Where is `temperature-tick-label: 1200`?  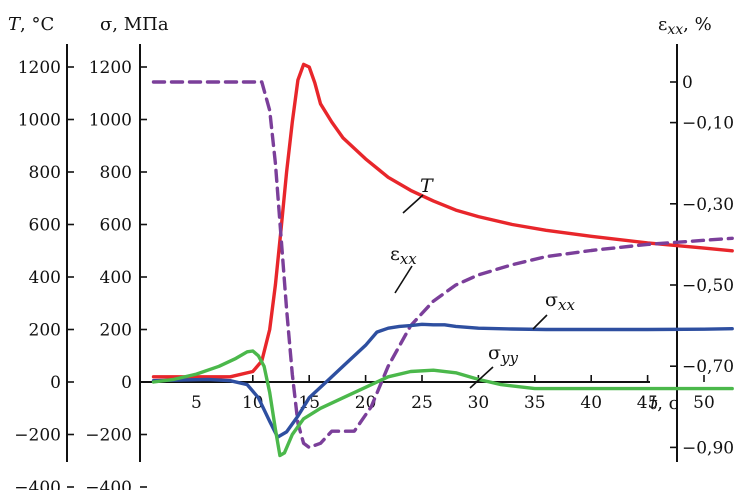 temperature-tick-label: 1200 is located at coordinates (39, 68).